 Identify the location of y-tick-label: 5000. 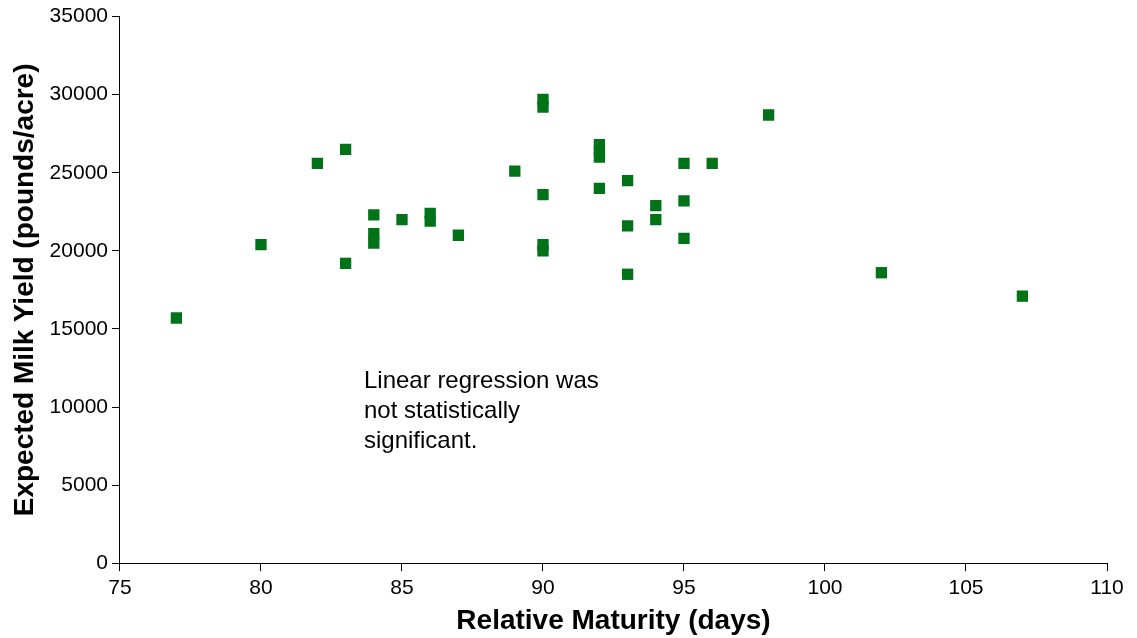
(84, 483).